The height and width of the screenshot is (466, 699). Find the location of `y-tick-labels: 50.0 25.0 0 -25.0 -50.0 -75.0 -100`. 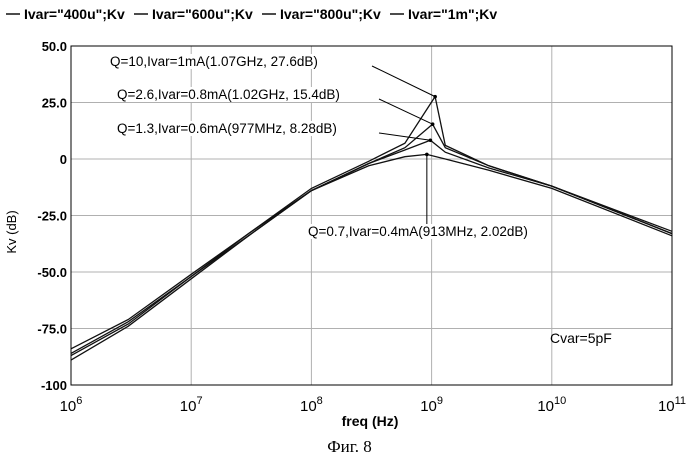

y-tick-labels: 50.0 25.0 0 -25.0 -50.0 -75.0 -100 is located at coordinates (52, 216).